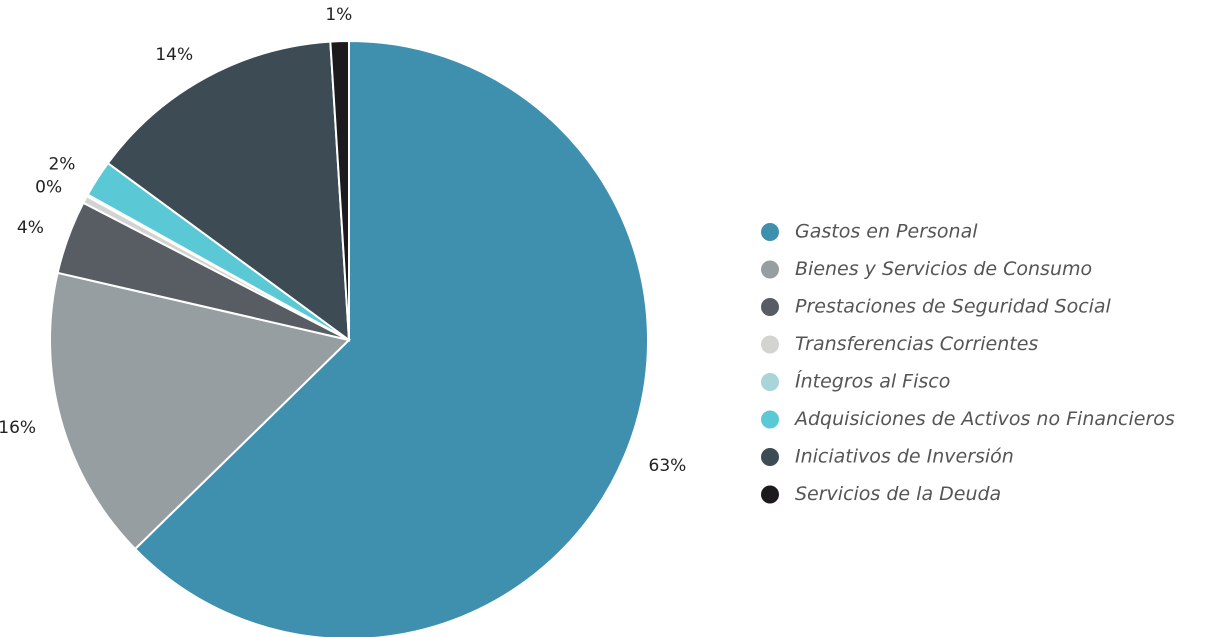  I want to click on slice-label: 2%, so click(61, 164).